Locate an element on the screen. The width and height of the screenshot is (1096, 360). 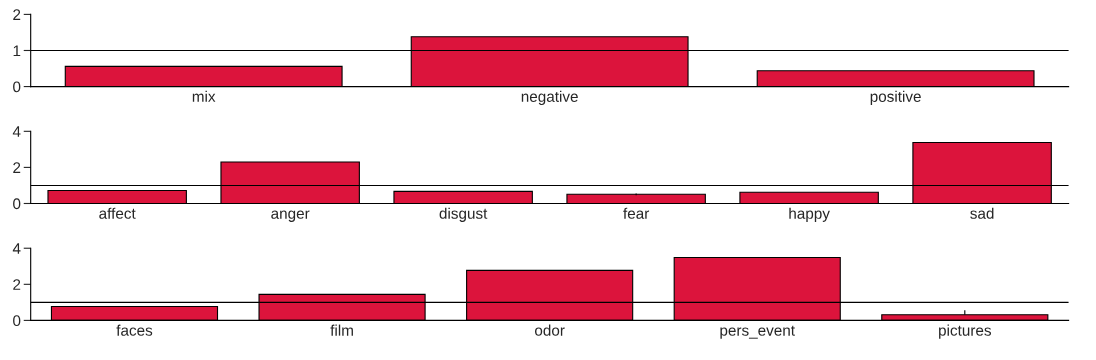
x-tick-label: pers_event is located at coordinates (757, 332).